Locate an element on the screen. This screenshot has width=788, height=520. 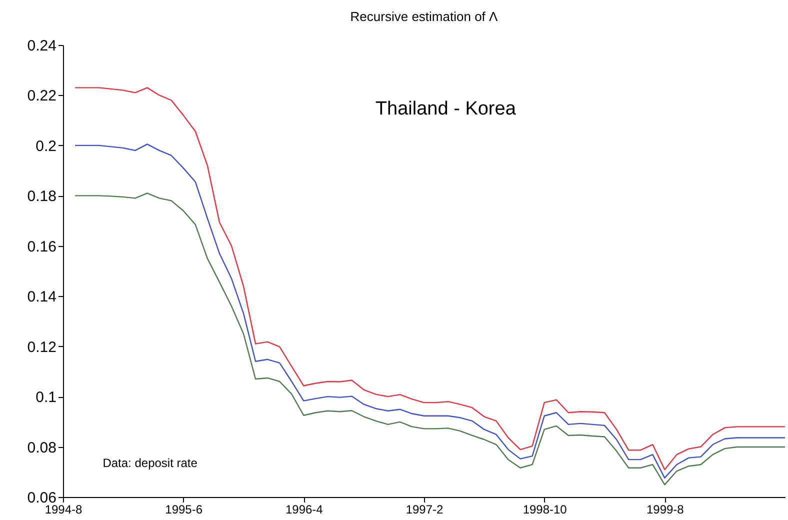
x-tick-label: 1999-8 is located at coordinates (665, 509).